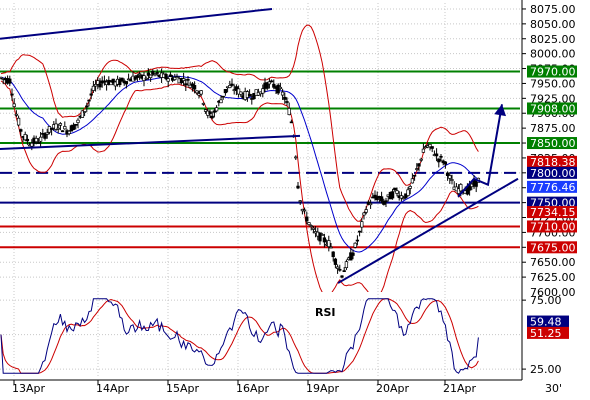 This screenshot has width=590, height=400. What do you see at coordinates (500, 110) in the screenshot?
I see `projection-arrowhead` at bounding box center [500, 110].